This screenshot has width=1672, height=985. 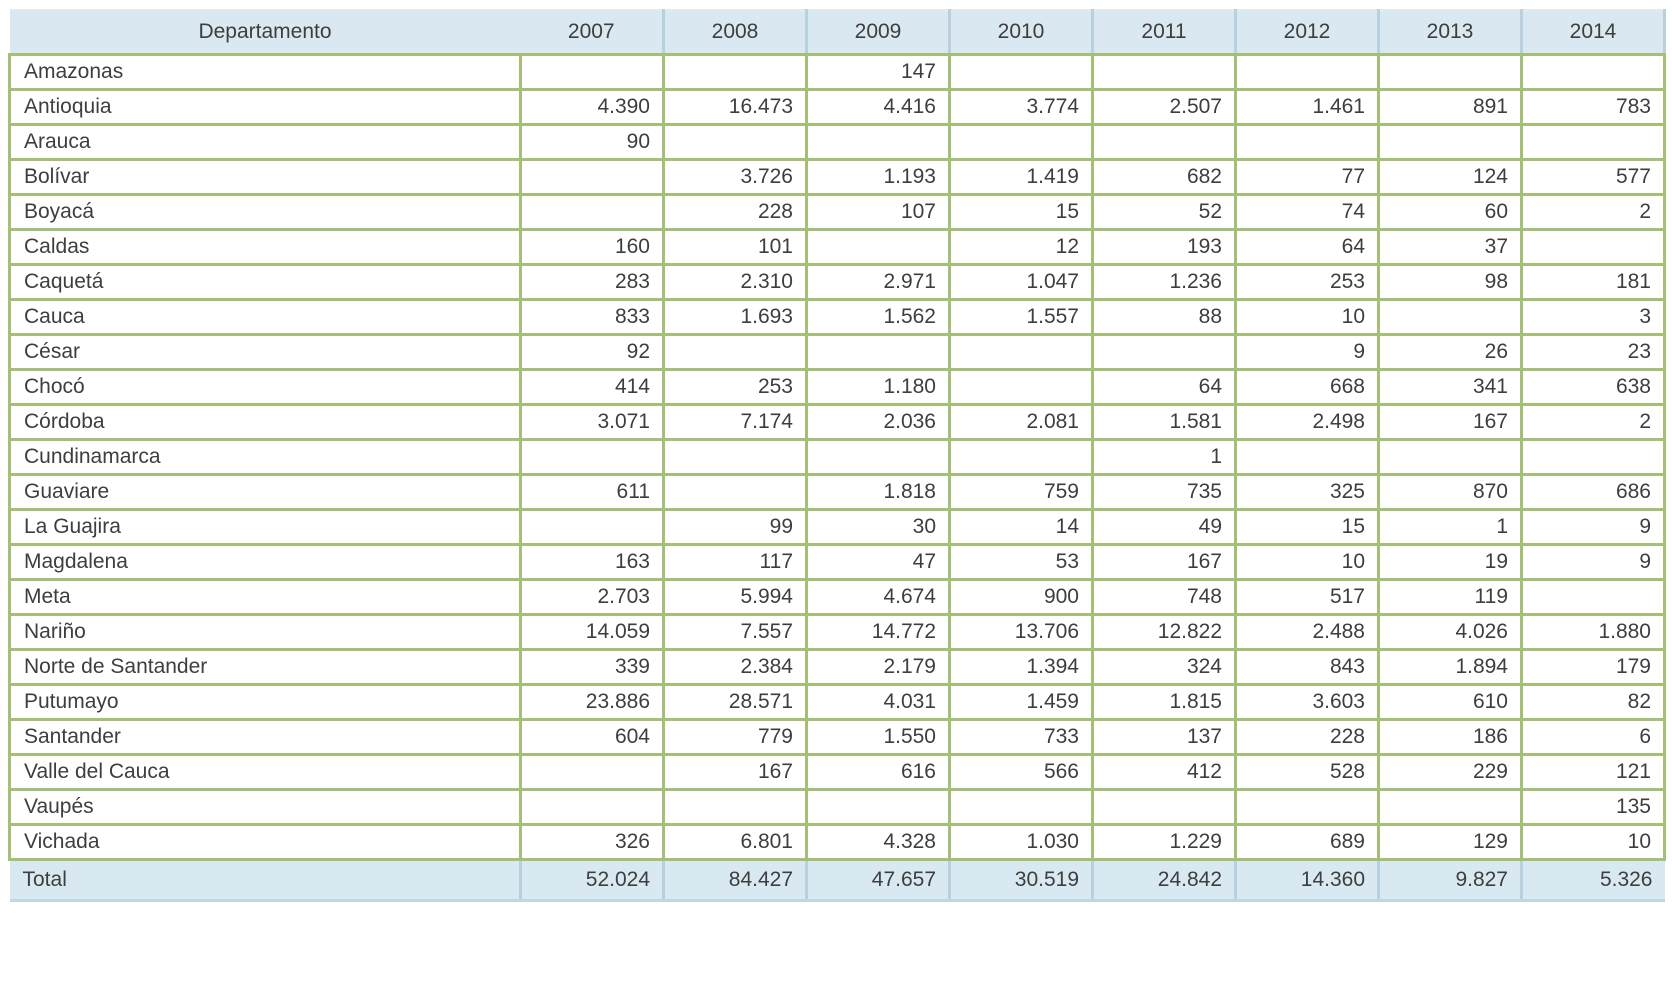 I want to click on value-cell: 1.030, so click(x=1021, y=842).